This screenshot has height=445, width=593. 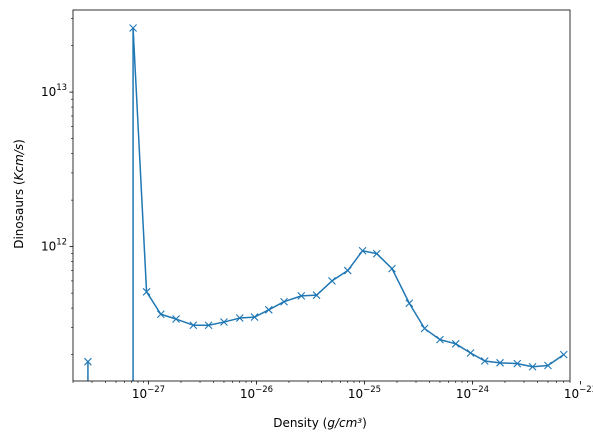 What do you see at coordinates (57, 186) in the screenshot?
I see `y-axis-ticks: 1012 1013` at bounding box center [57, 186].